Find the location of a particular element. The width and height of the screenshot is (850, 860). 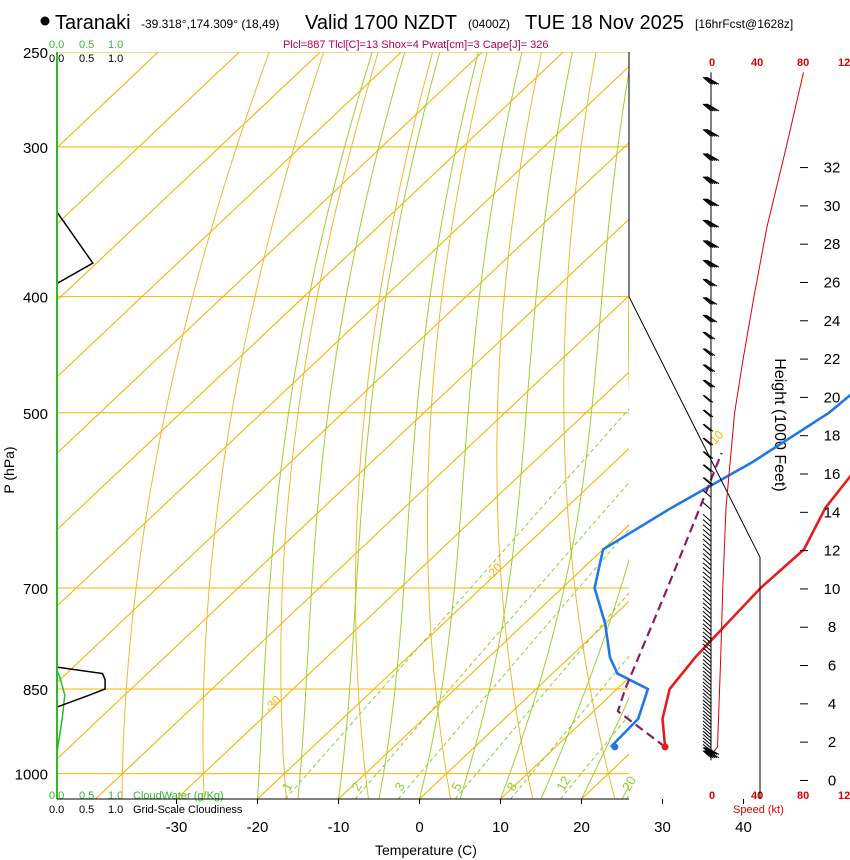

speed-tick: 80 is located at coordinates (803, 796).